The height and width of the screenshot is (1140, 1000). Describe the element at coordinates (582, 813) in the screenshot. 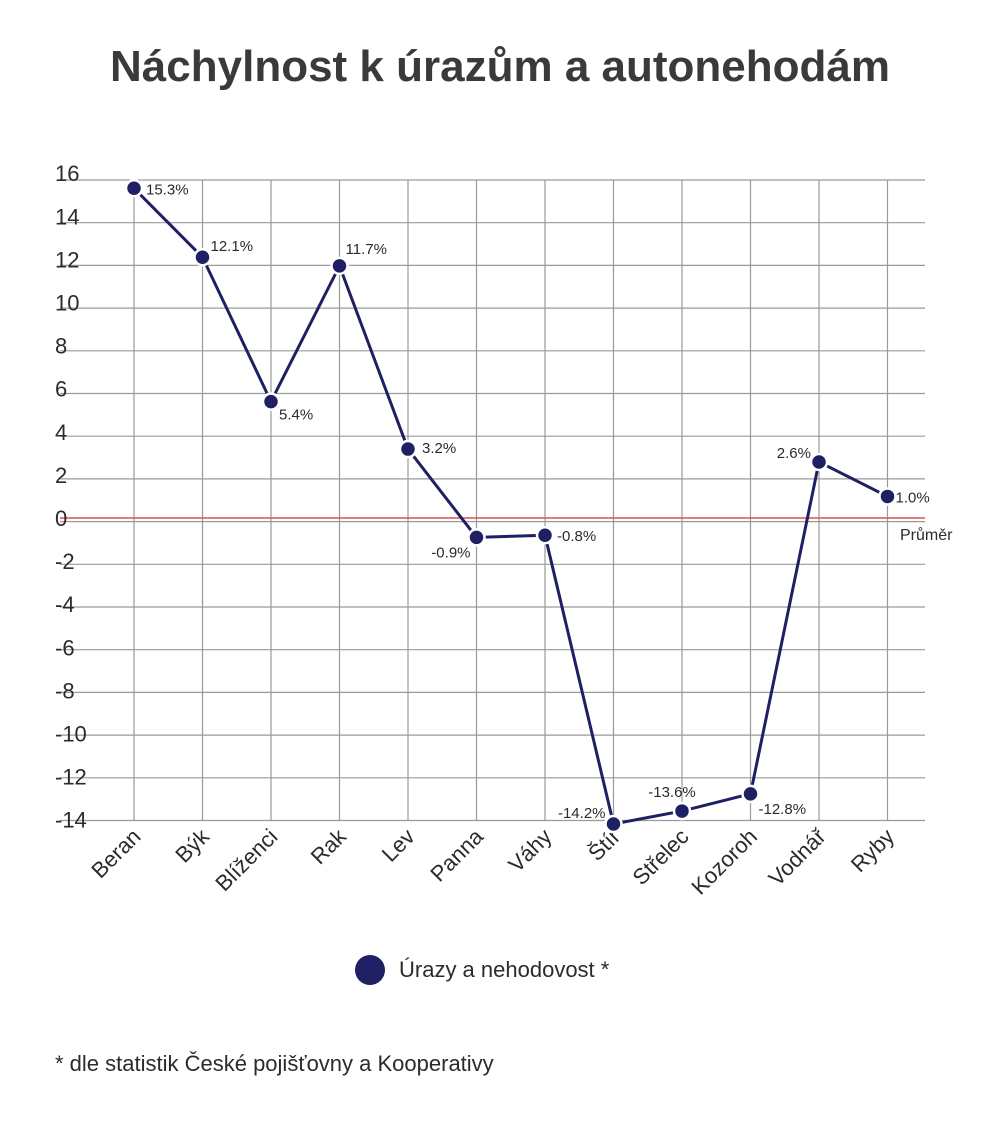

I see `data-label: -14.2%` at that location.